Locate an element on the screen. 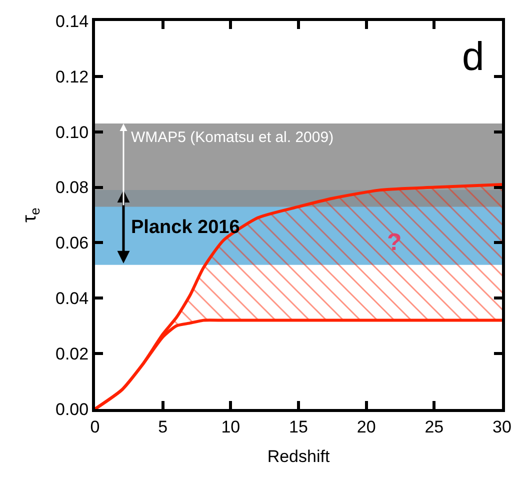 The image size is (527, 479). x-tick-label: 15 is located at coordinates (298, 426).